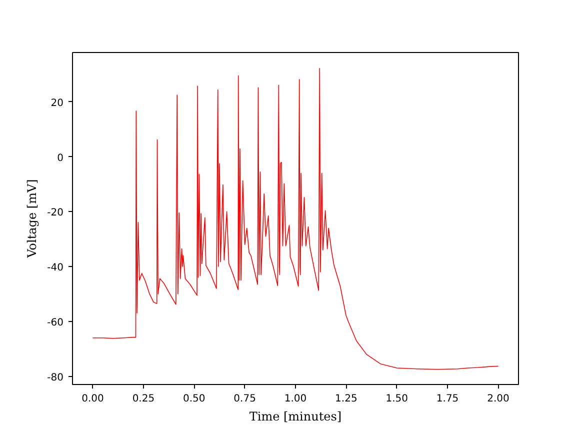 The width and height of the screenshot is (576, 432). What do you see at coordinates (55, 378) in the screenshot?
I see `y-tick-label: -80` at bounding box center [55, 378].